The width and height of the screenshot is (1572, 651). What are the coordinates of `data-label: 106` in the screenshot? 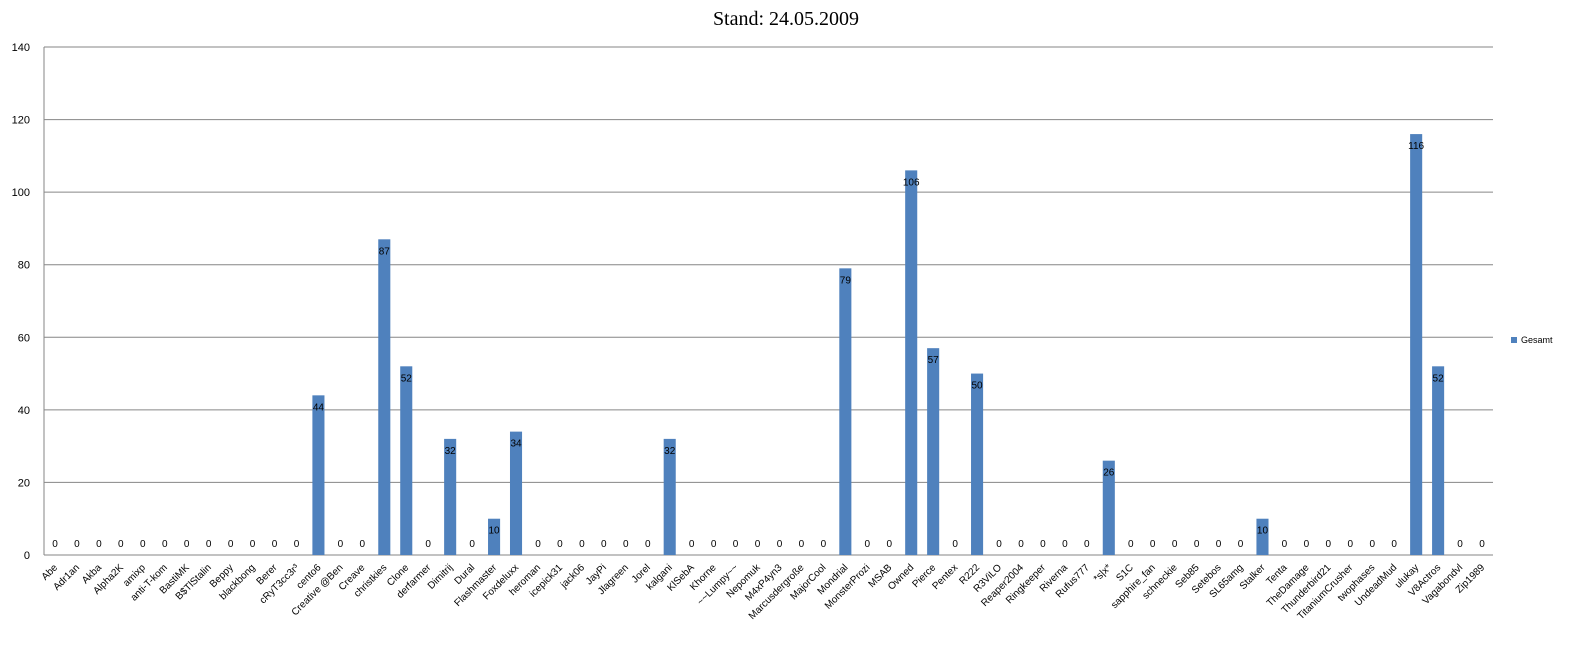 It's located at (911, 182).